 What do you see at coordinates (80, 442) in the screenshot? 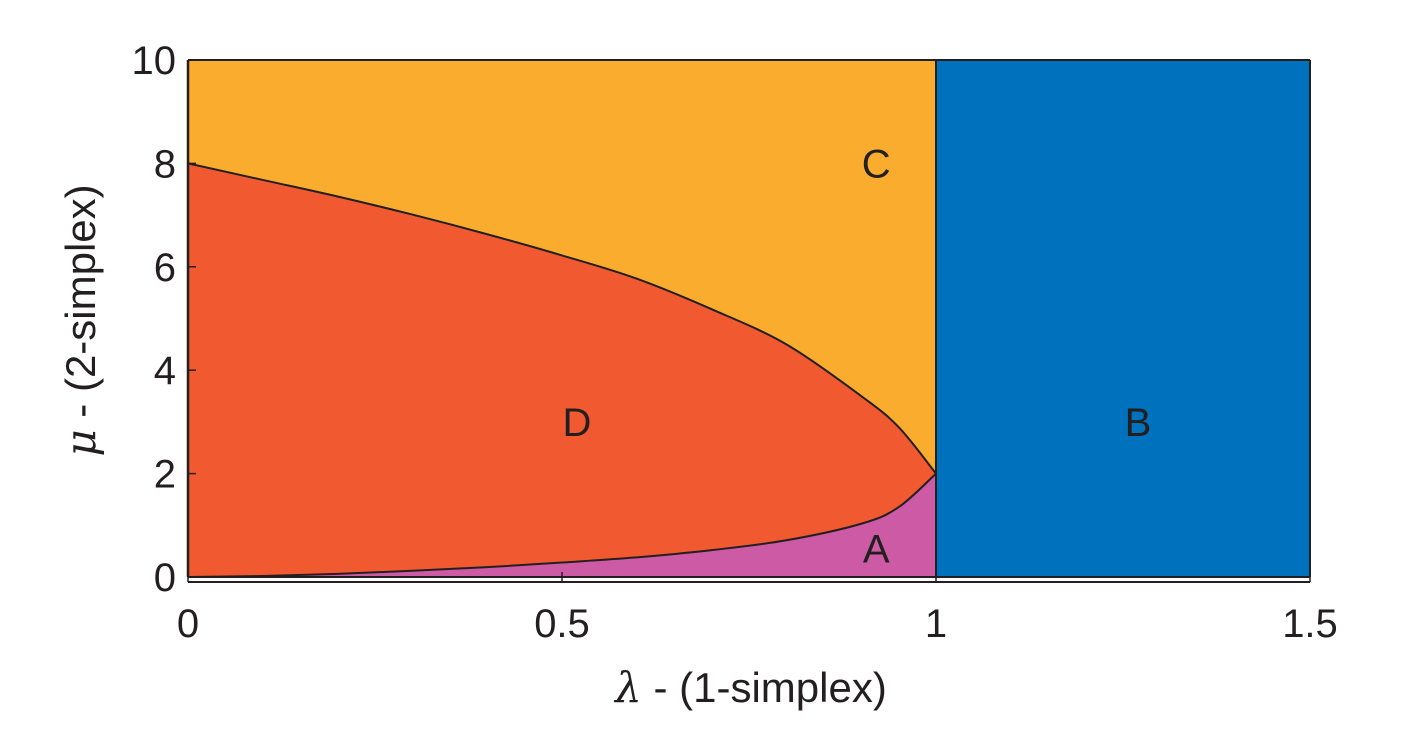
I see `y-axis-symbol: μ` at bounding box center [80, 442].